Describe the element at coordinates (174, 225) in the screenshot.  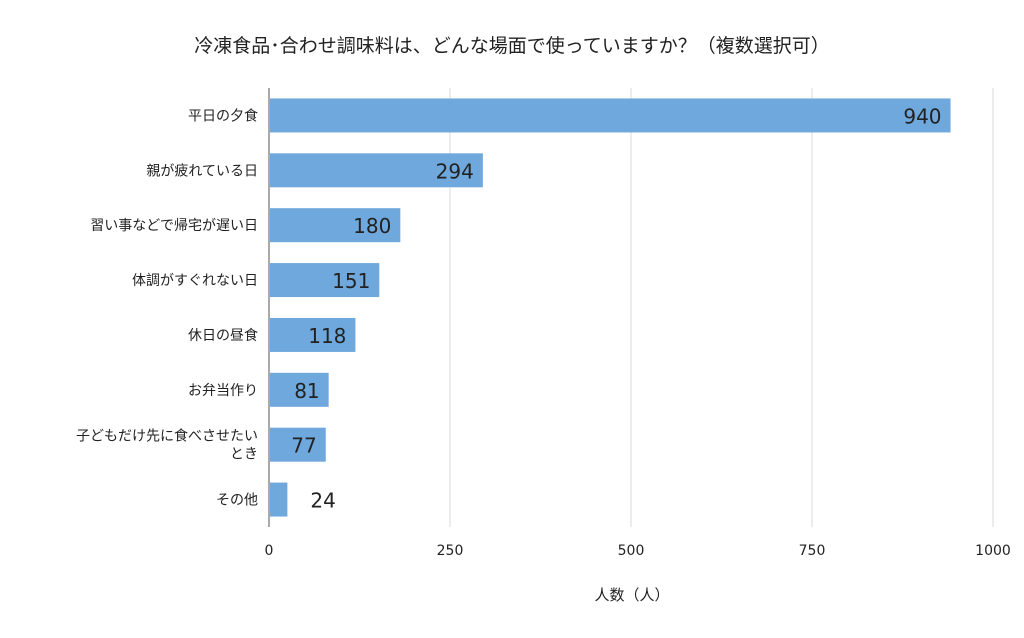
I see `category-label: 習い事などで帰宅が遅い日` at that location.